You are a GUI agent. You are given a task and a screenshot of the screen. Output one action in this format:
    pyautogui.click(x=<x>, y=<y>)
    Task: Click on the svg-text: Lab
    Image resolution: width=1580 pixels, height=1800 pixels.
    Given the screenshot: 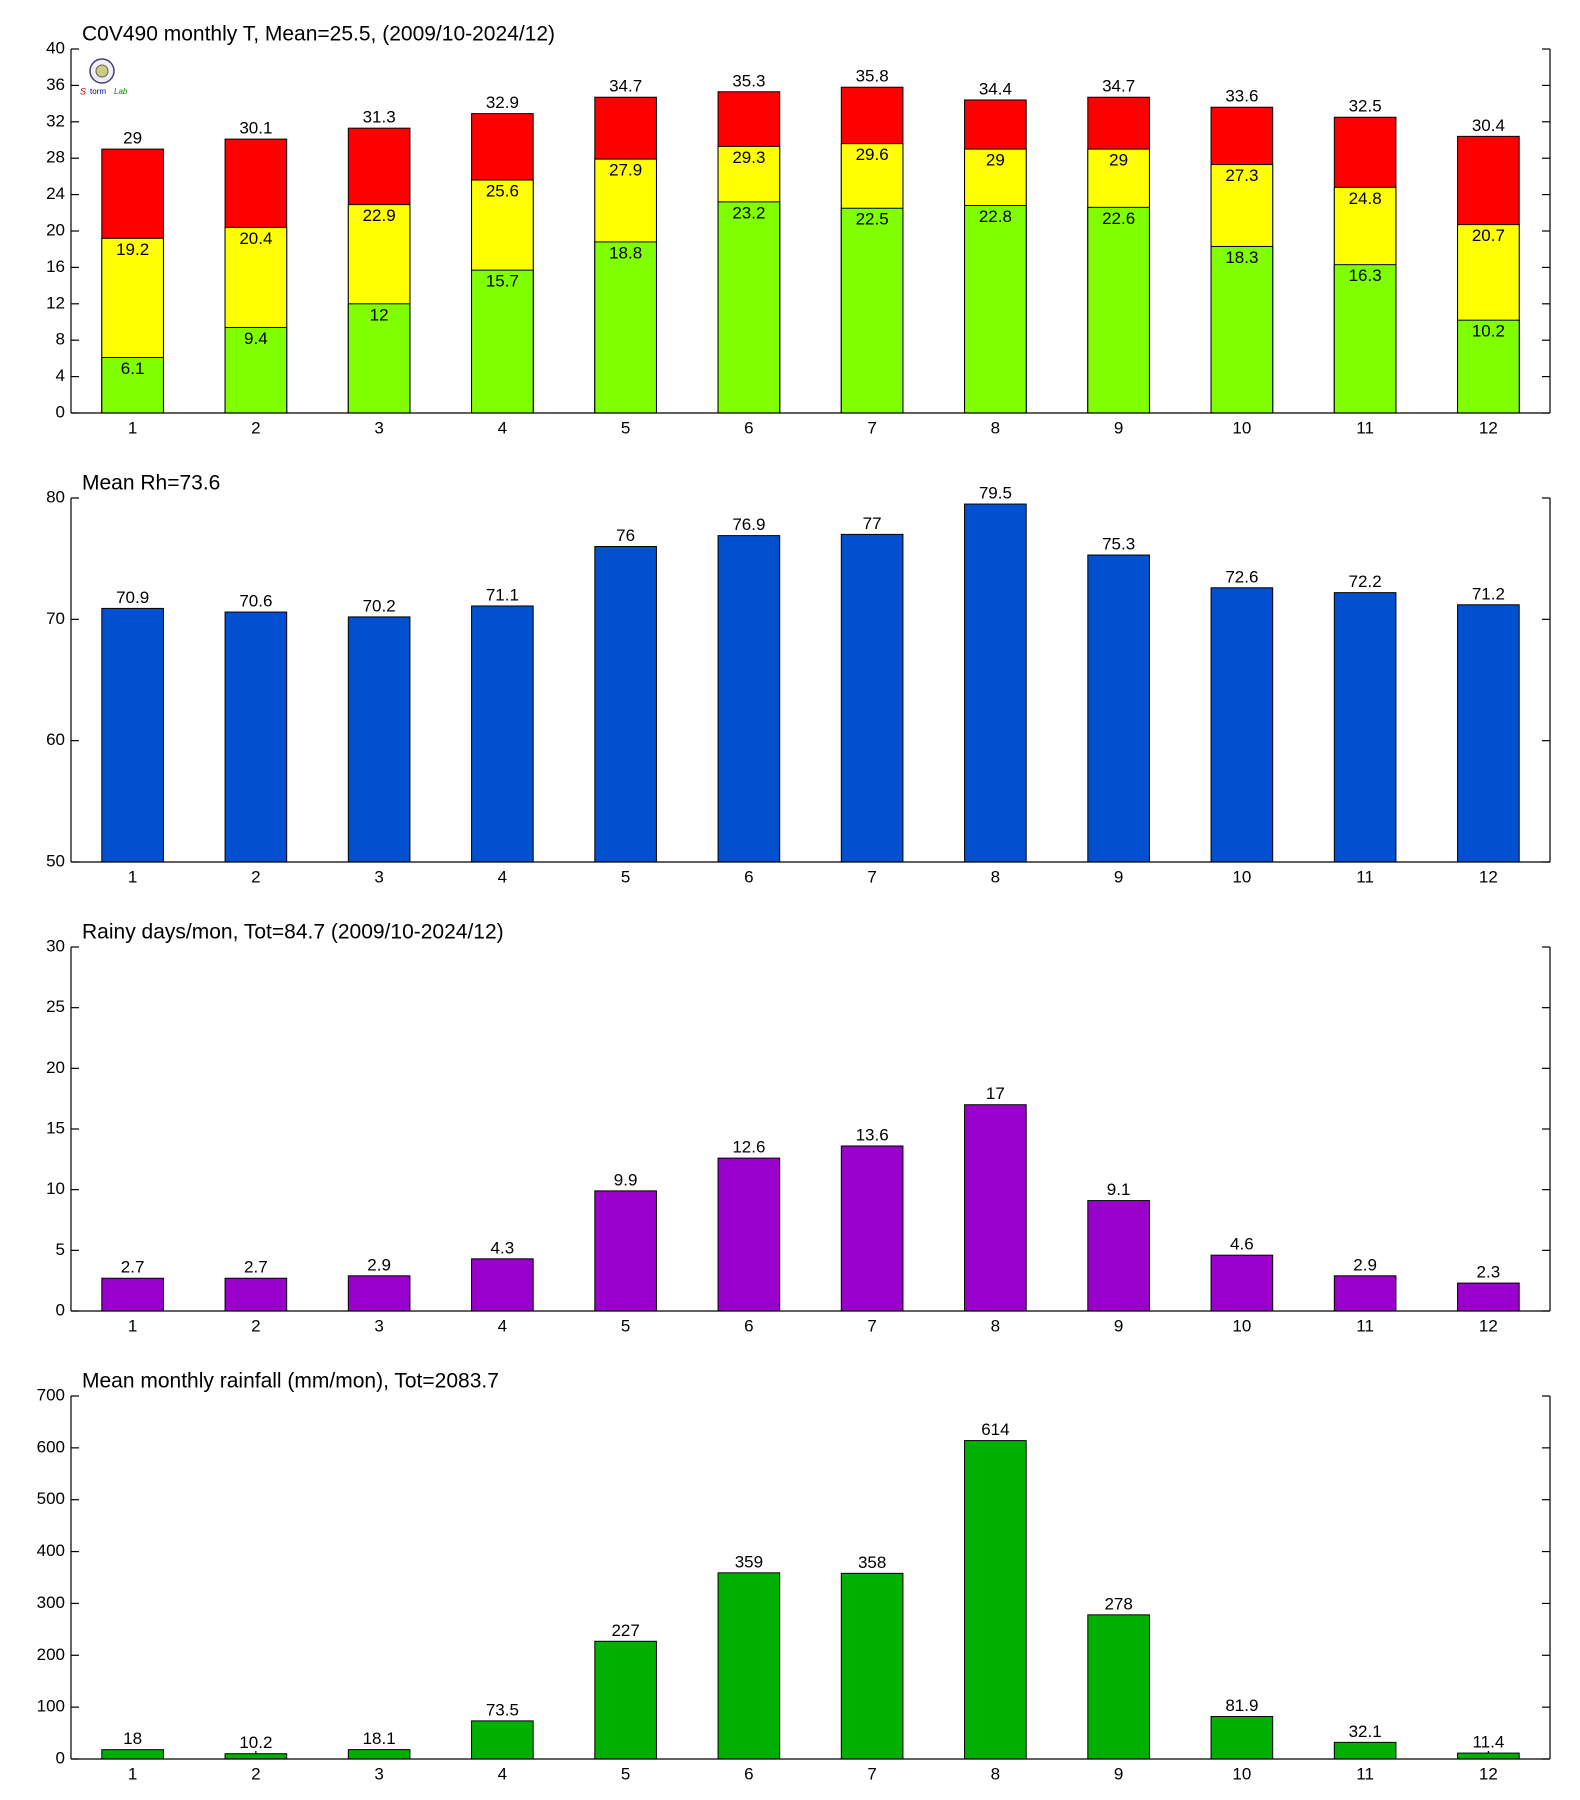 What is the action you would take?
    pyautogui.click(x=121, y=91)
    